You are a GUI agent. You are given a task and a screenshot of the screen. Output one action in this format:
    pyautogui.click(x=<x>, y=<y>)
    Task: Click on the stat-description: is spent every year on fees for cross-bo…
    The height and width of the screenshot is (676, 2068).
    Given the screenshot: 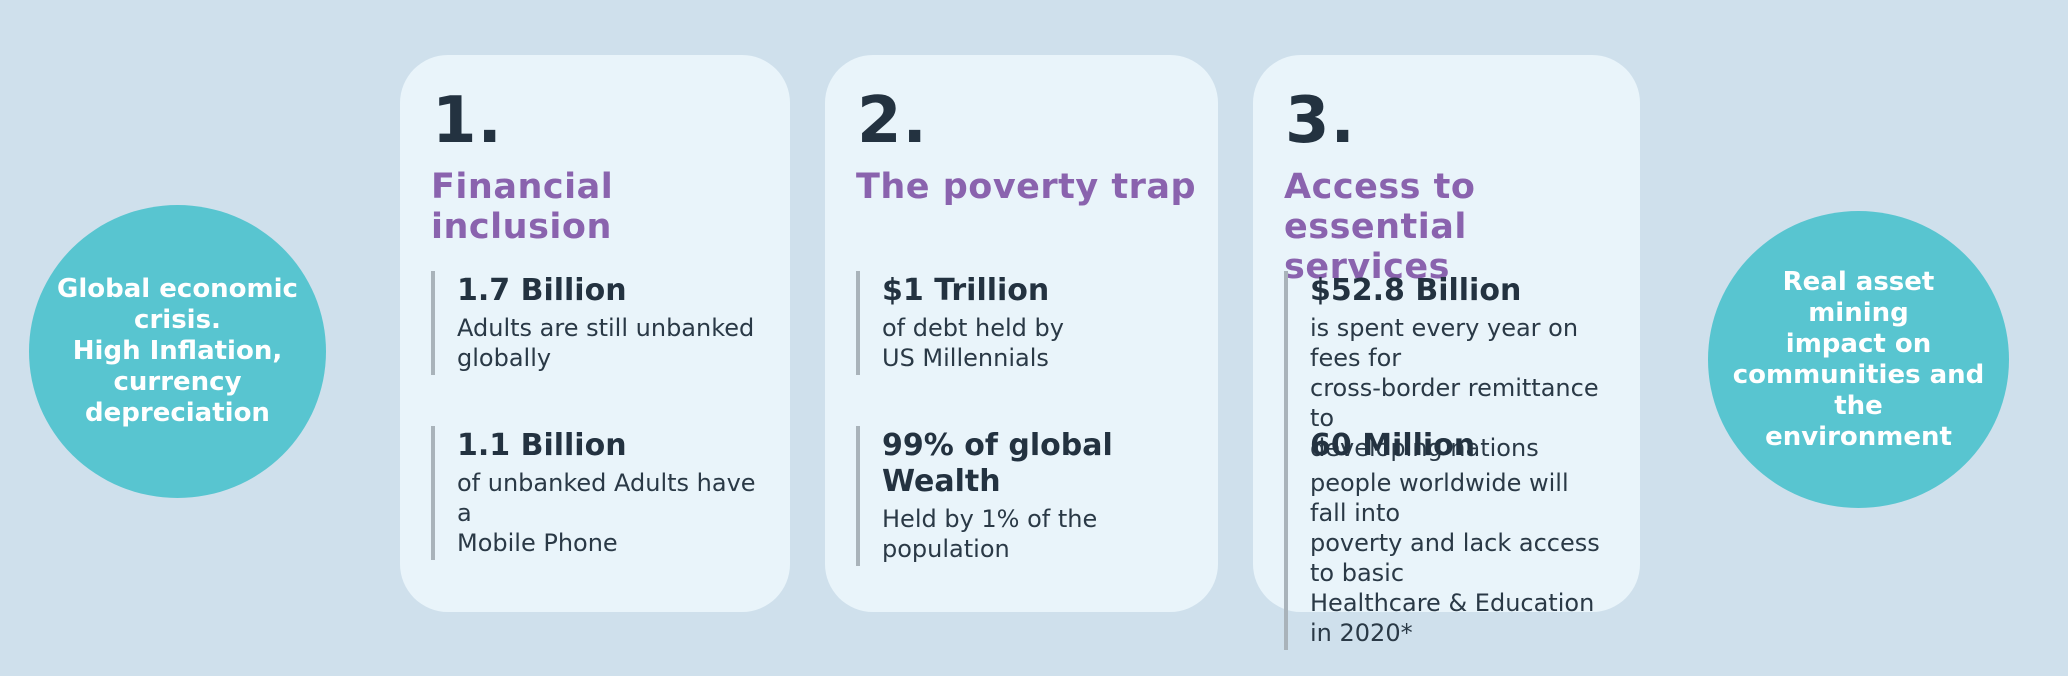 What is the action you would take?
    pyautogui.click(x=1454, y=388)
    